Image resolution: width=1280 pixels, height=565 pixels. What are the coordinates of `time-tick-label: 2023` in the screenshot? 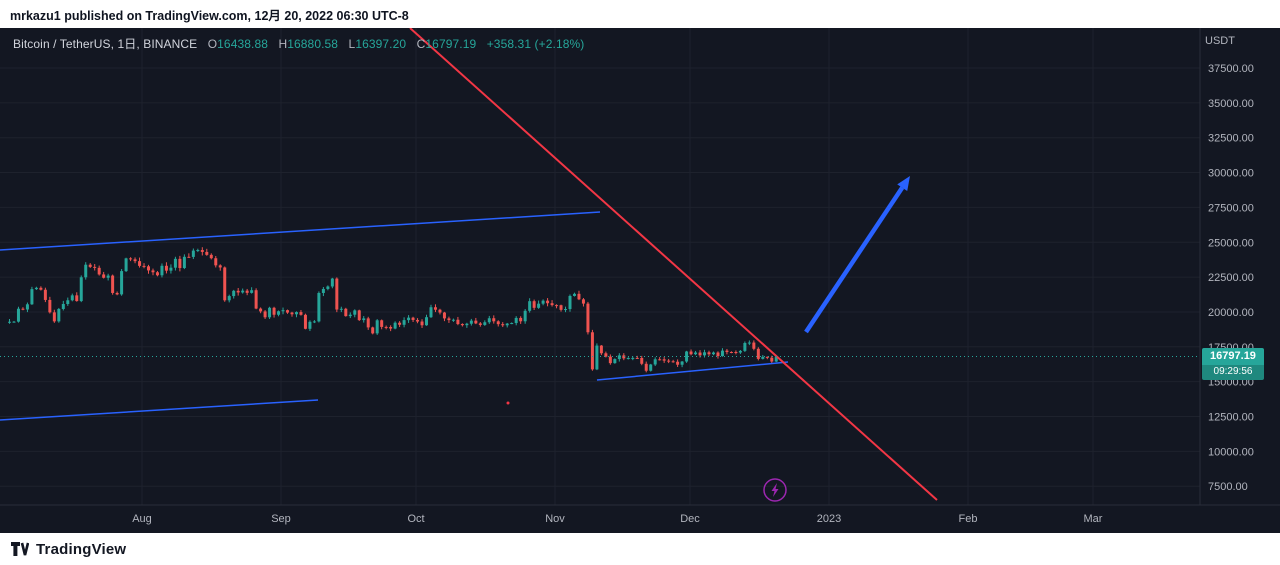 It's located at (829, 519).